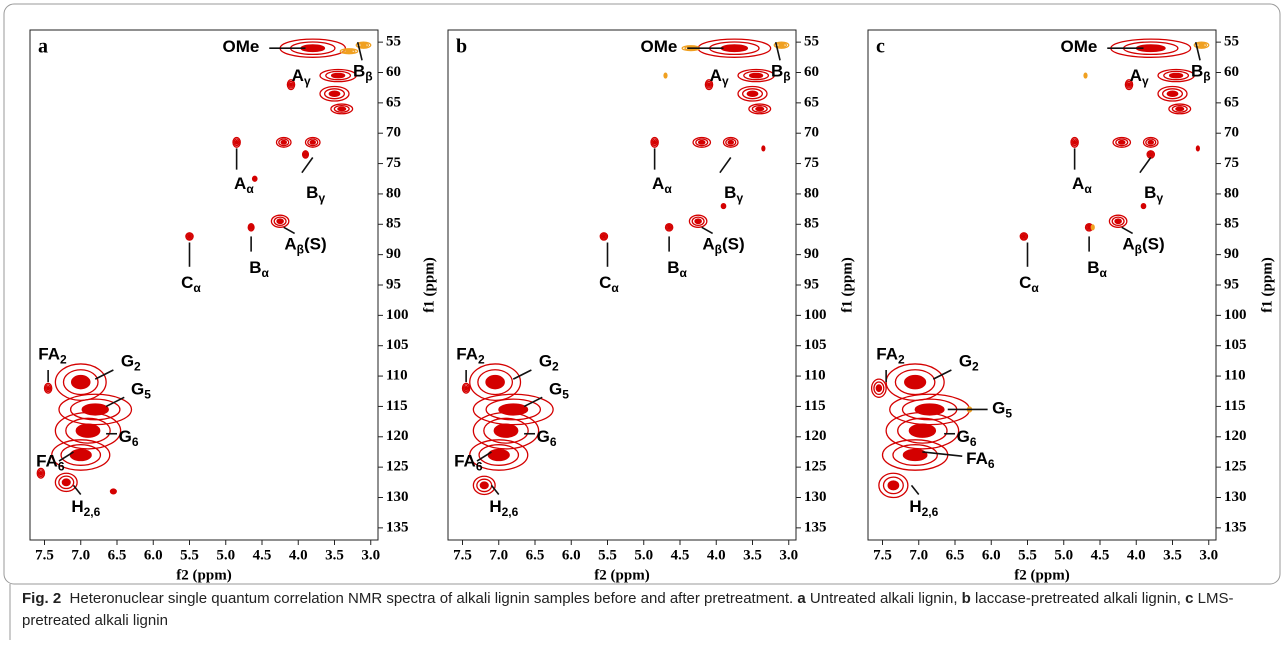 This screenshot has height=645, width=1284. Describe the element at coordinates (305, 246) in the screenshot. I see `peak-label: Aβ(S)` at that location.